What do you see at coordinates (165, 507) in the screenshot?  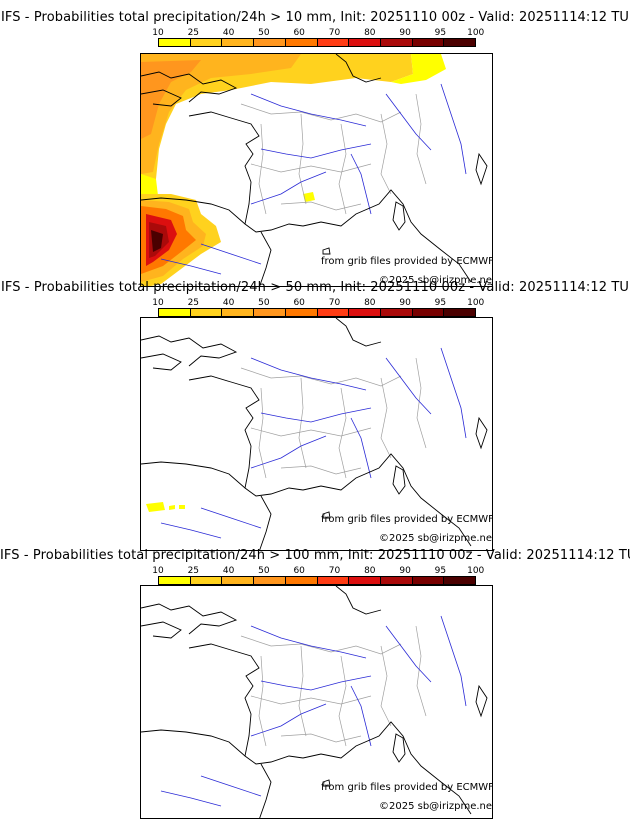 I see `probability-fill-layer` at bounding box center [165, 507].